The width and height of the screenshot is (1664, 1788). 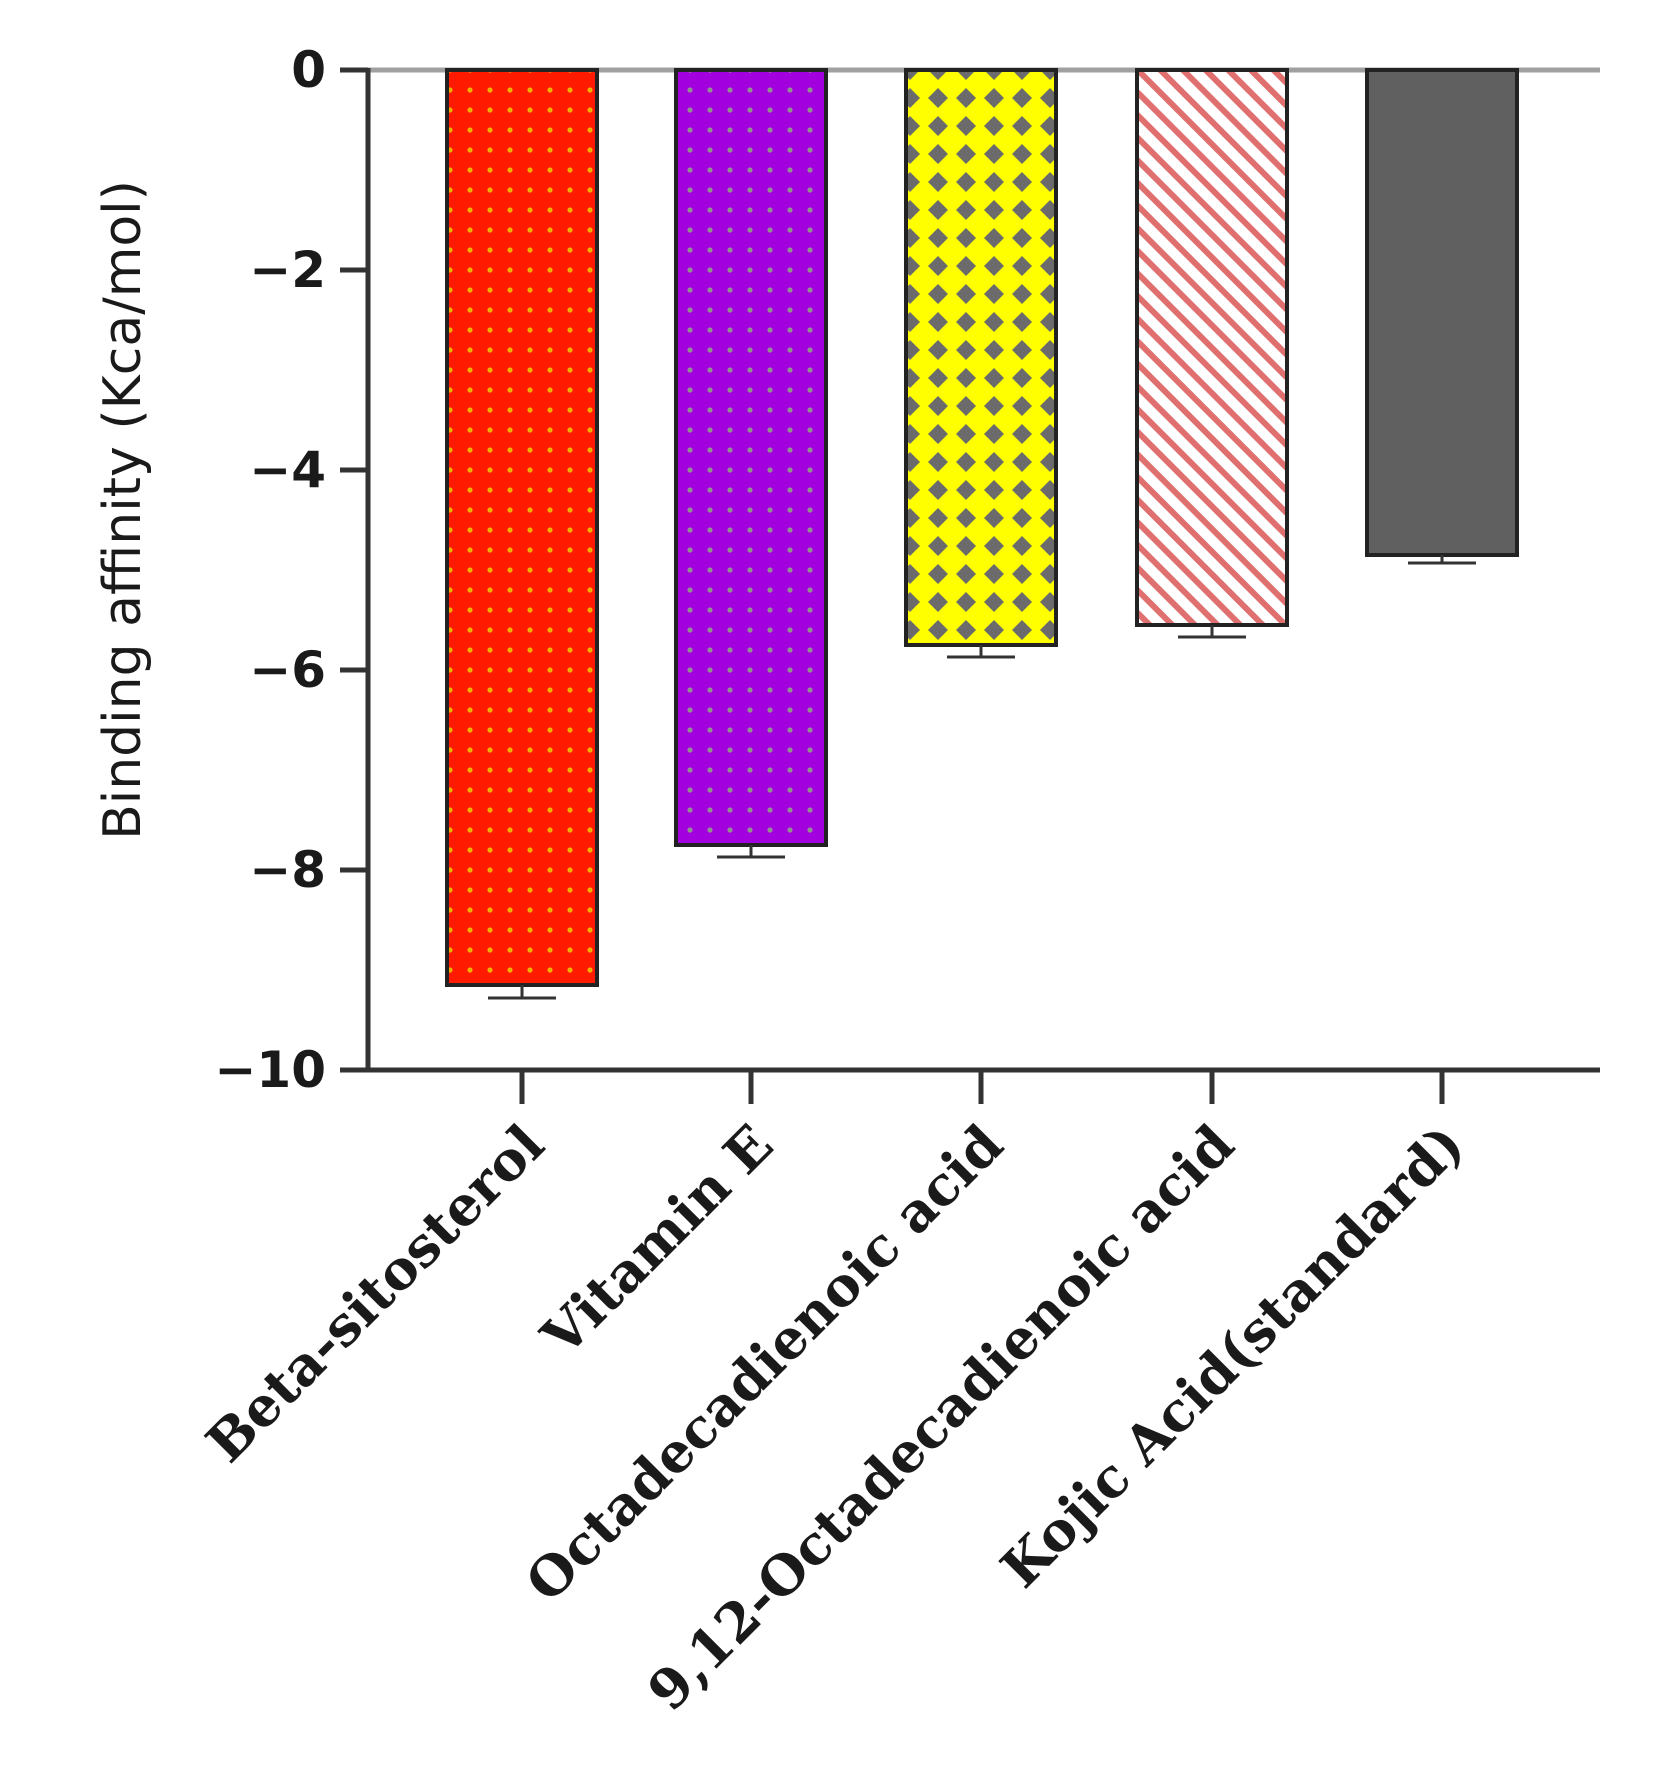 I want to click on x-category-label: Octadecadienoic acid, so click(x=764, y=1363).